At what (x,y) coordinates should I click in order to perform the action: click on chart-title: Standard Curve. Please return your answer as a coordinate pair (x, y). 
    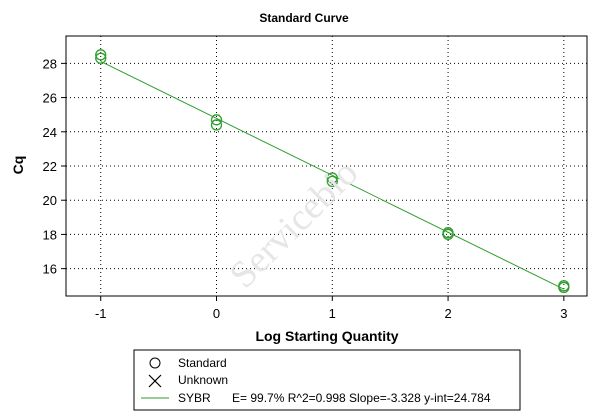
    Looking at the image, I should click on (304, 18).